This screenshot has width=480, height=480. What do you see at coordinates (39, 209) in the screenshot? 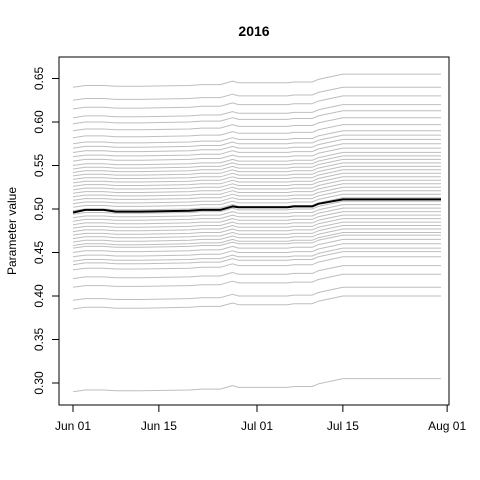
I see `y-tick-label: 0.50` at bounding box center [39, 209].